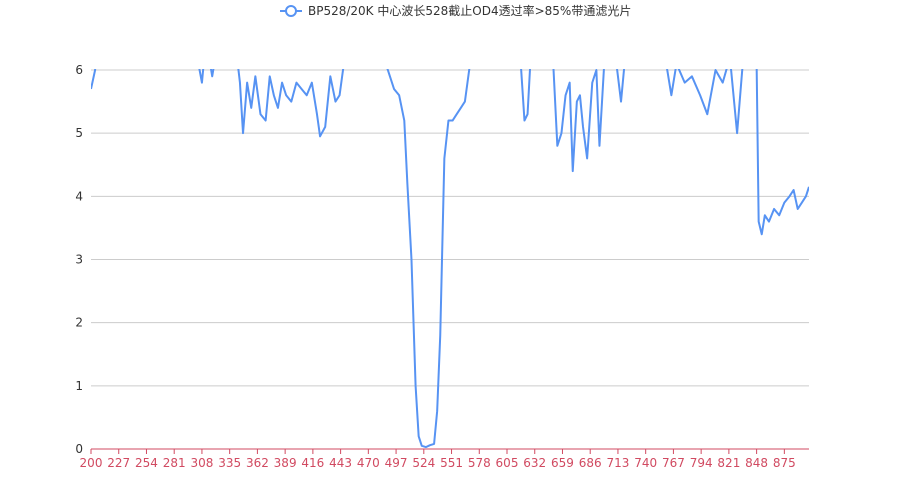 The width and height of the screenshot is (900, 504). What do you see at coordinates (590, 463) in the screenshot?
I see `x-tick-label: 686` at bounding box center [590, 463].